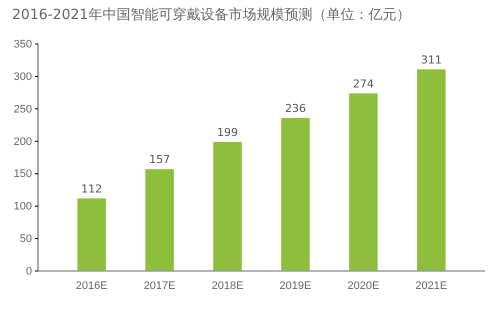 The height and width of the screenshot is (329, 499). I want to click on data-label: 199, so click(227, 132).